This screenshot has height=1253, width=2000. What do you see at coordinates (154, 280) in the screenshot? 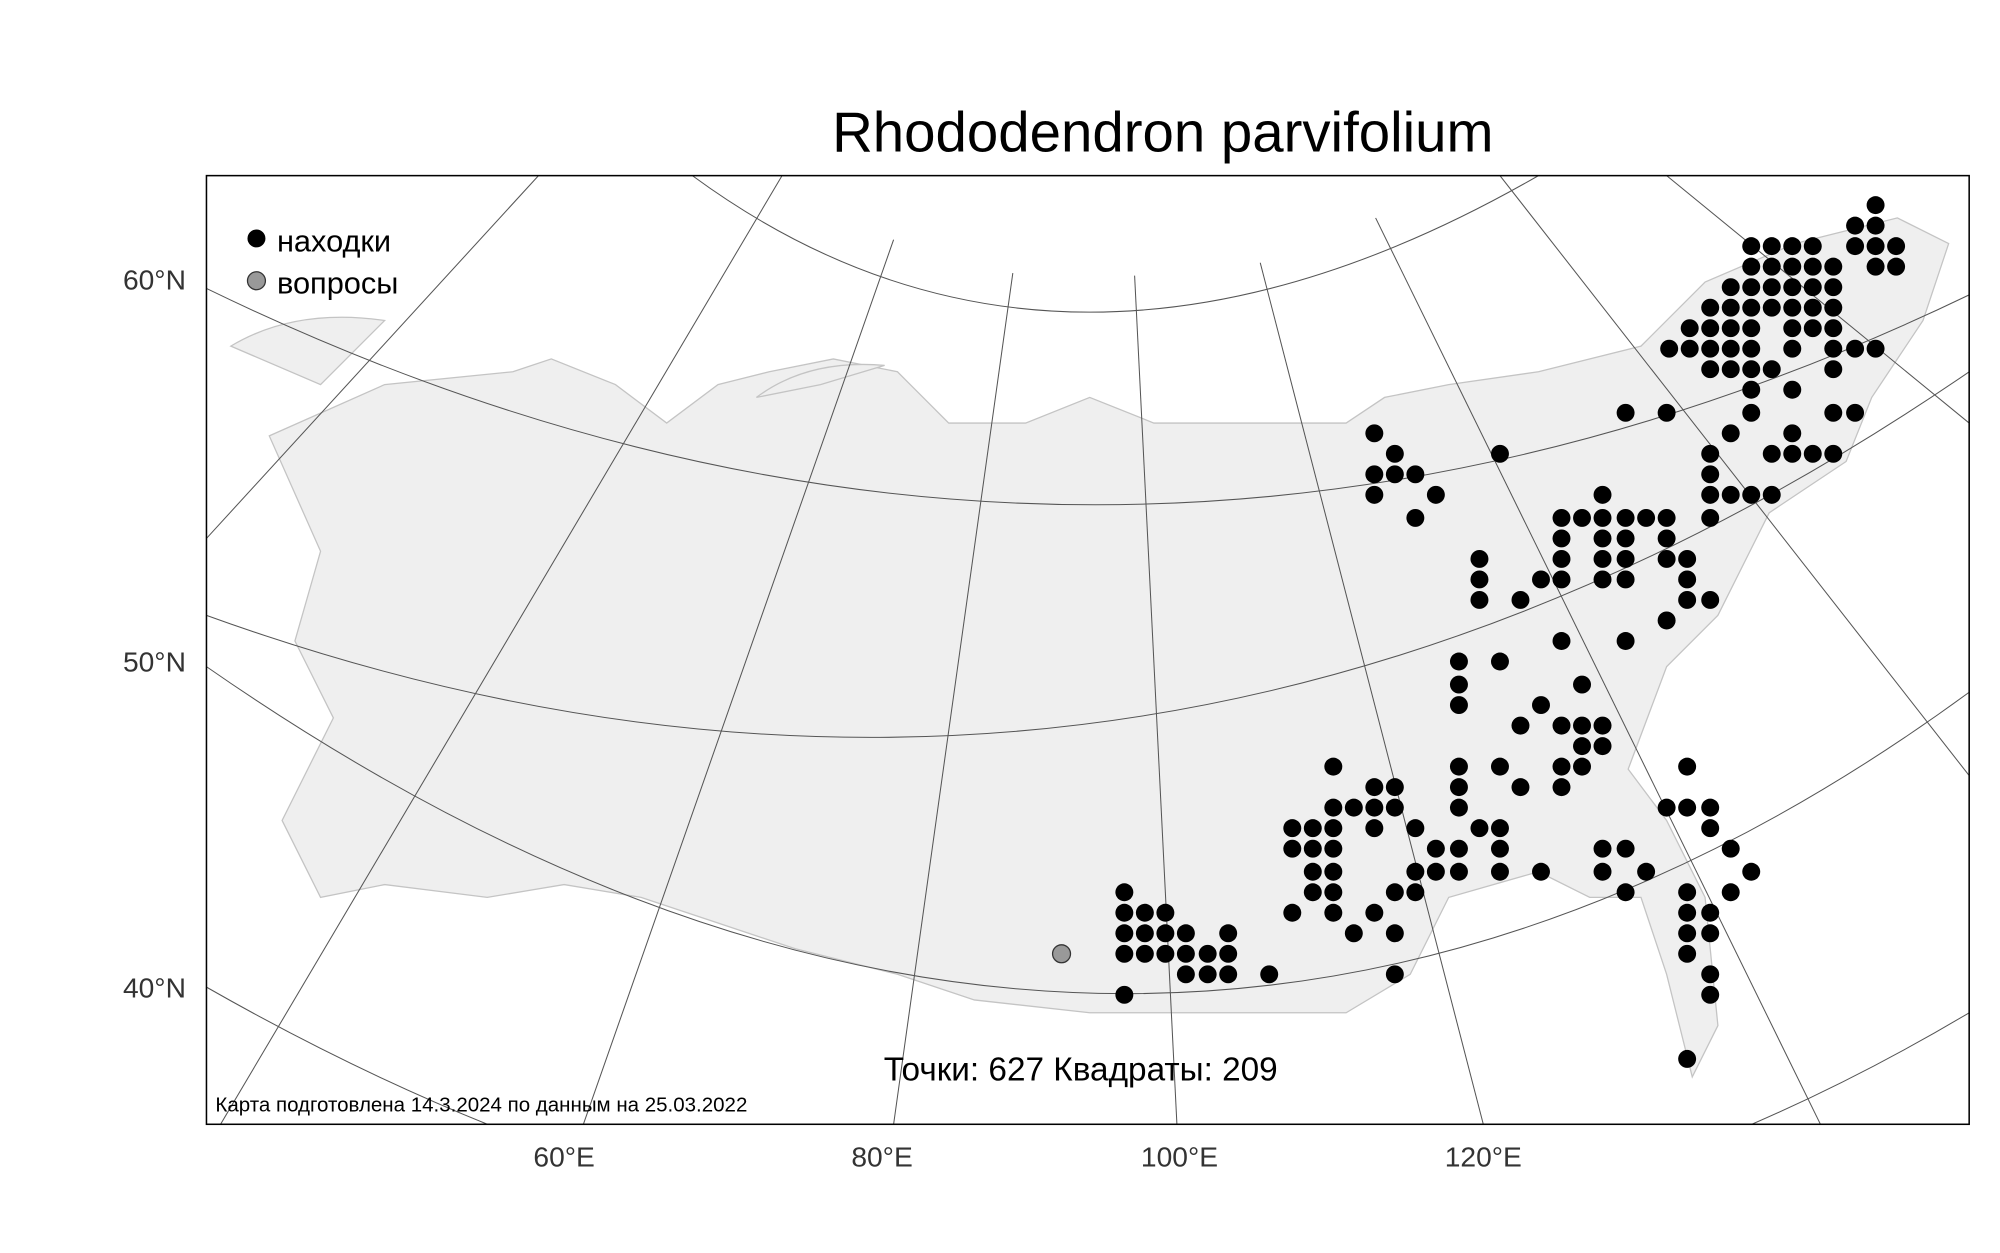
I see `lat-label: 60°N` at bounding box center [154, 280].